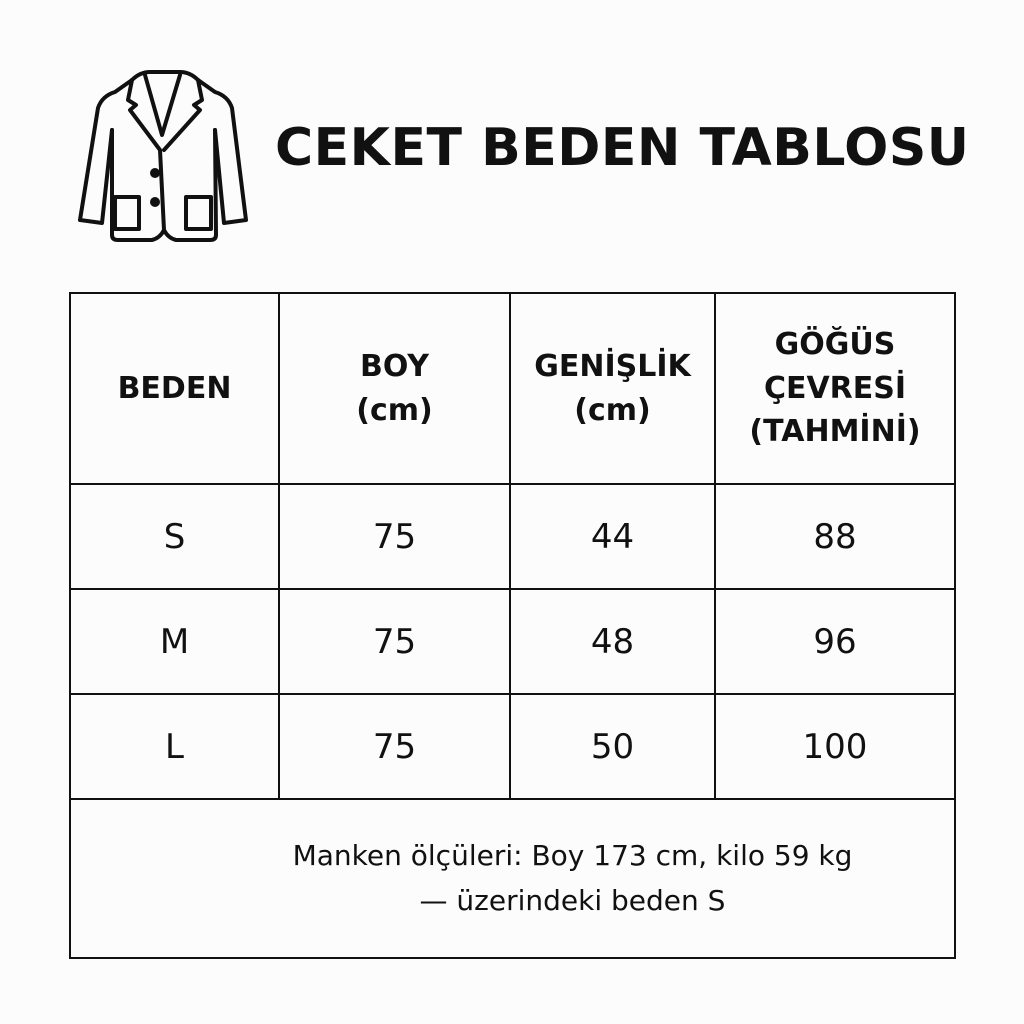 Image resolution: width=1024 pixels, height=1024 pixels. Describe the element at coordinates (394, 366) in the screenshot. I see `header-label: BOY` at that location.